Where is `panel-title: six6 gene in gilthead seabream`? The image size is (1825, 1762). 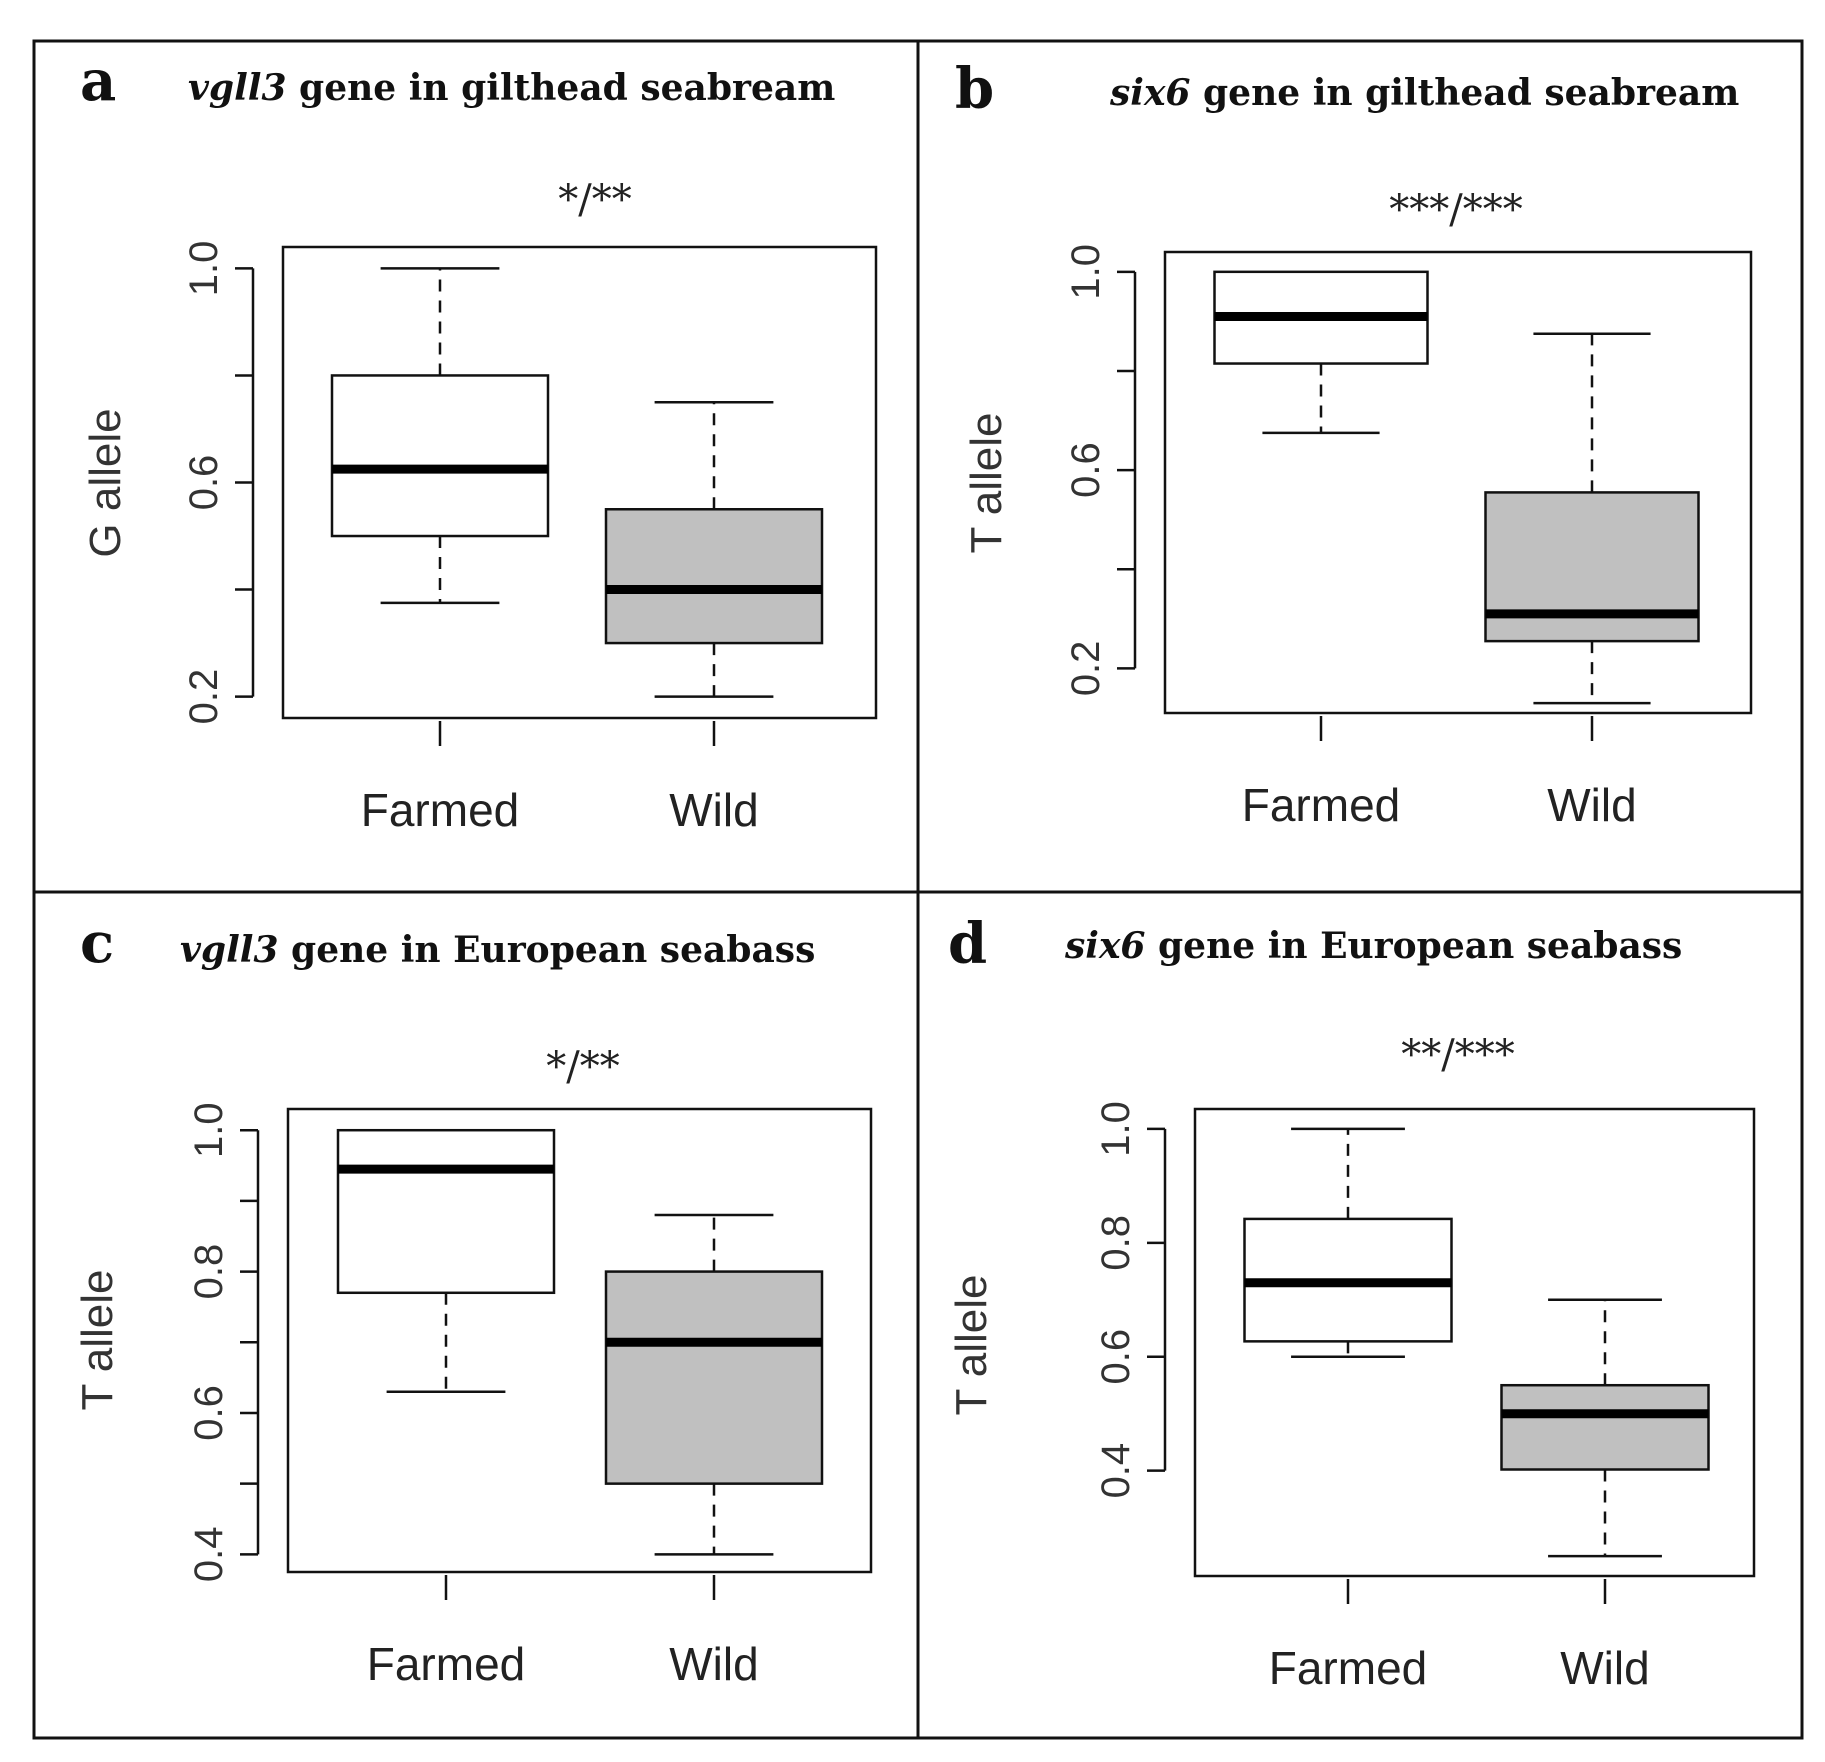
panel-title: six6 gene in gilthead seabream is located at coordinates (1424, 93).